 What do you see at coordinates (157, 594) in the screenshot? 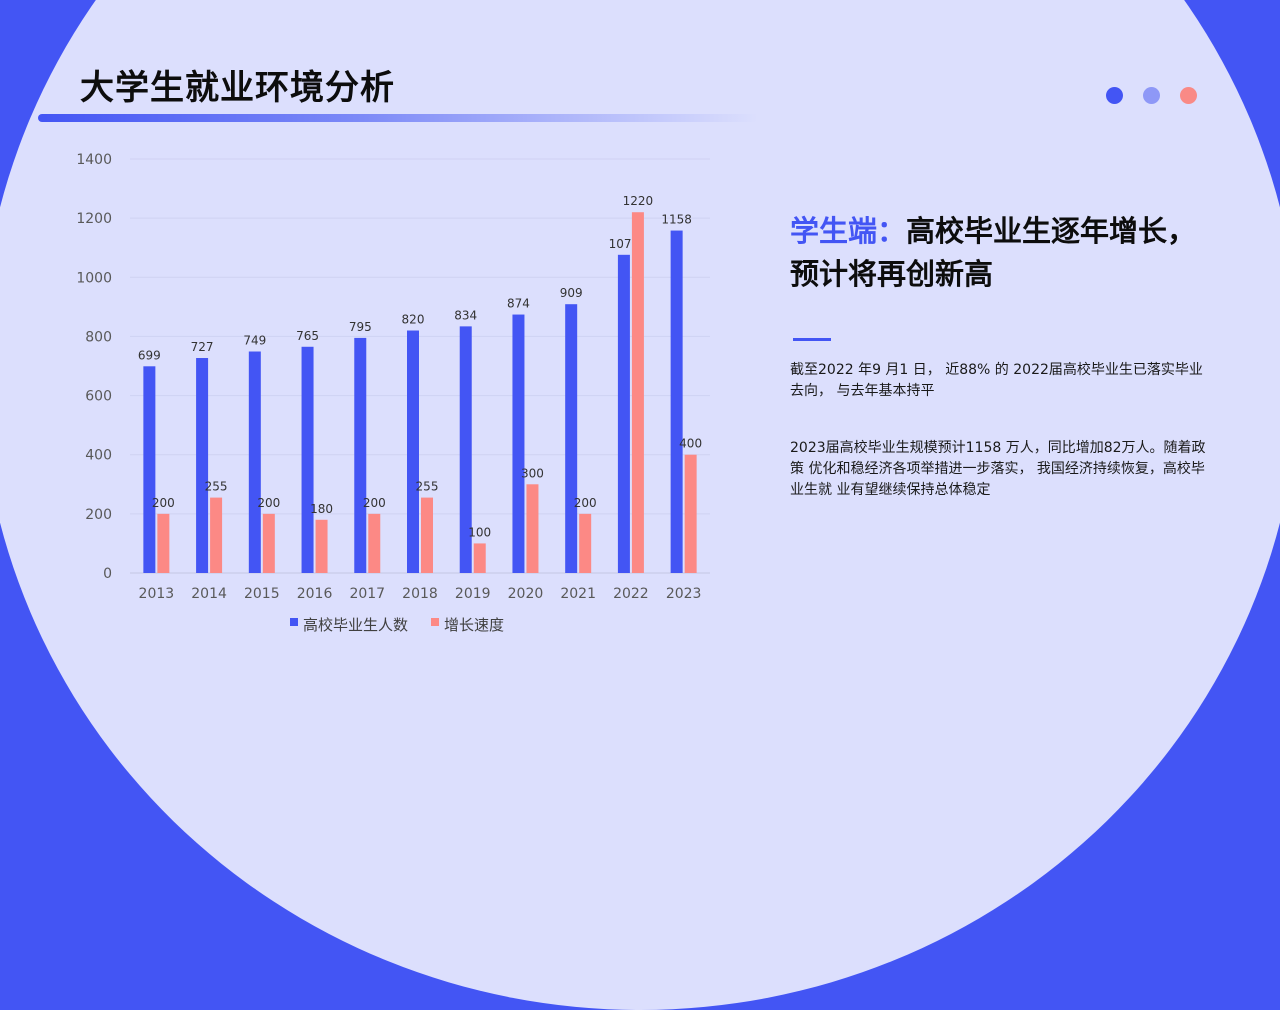
I see `x-tick-label: 2013` at bounding box center [157, 594].